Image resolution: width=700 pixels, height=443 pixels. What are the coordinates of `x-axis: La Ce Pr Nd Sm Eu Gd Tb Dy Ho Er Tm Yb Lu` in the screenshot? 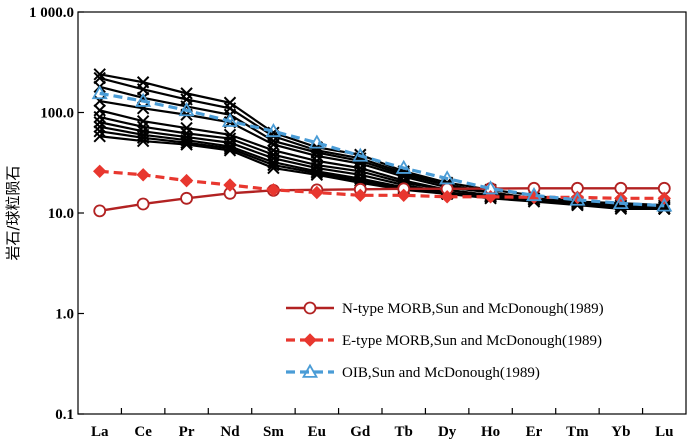 It's located at (382, 424).